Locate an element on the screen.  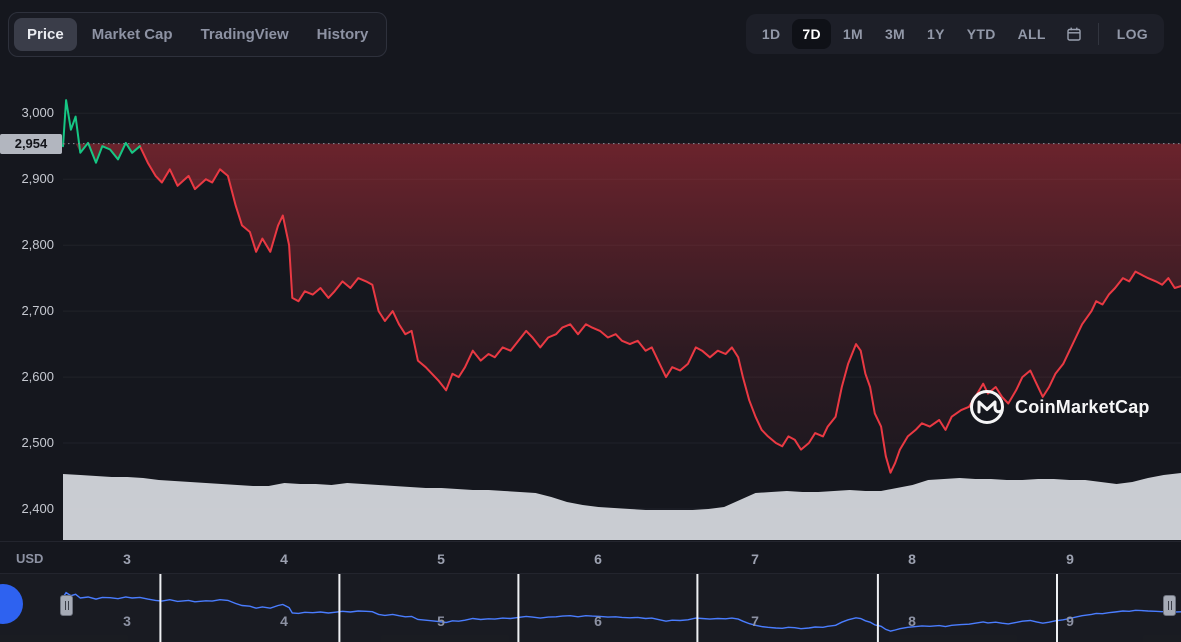
watermark-text: CoinMarketCap is located at coordinates (1082, 406).